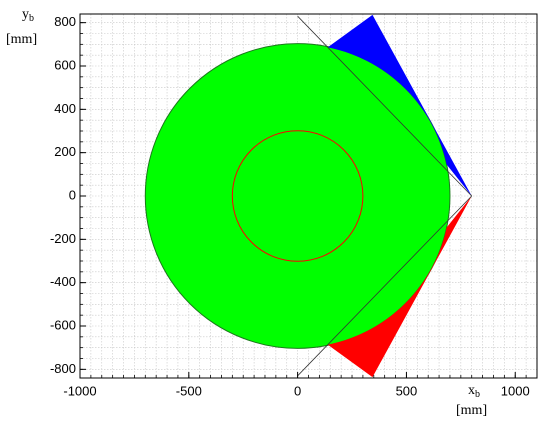 The width and height of the screenshot is (550, 427). I want to click on x-tick-label: 0, so click(297, 390).